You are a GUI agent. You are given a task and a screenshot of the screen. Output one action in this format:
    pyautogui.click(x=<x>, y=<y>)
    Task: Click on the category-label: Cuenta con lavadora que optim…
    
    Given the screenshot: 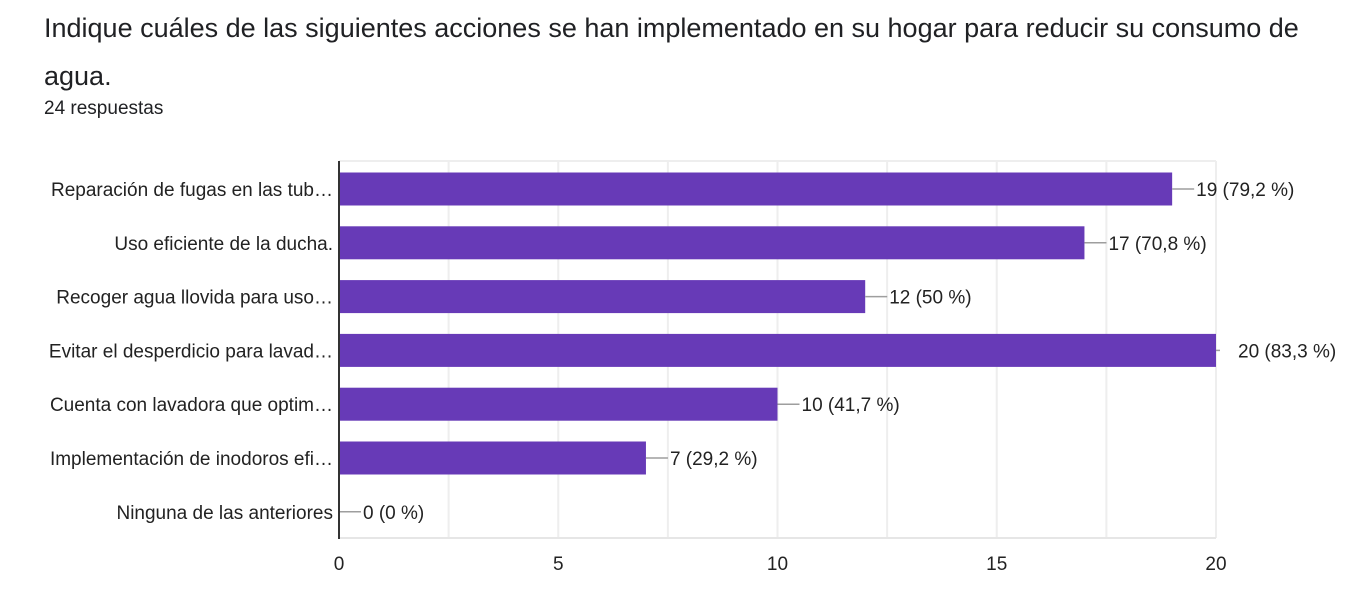 What is the action you would take?
    pyautogui.click(x=191, y=405)
    